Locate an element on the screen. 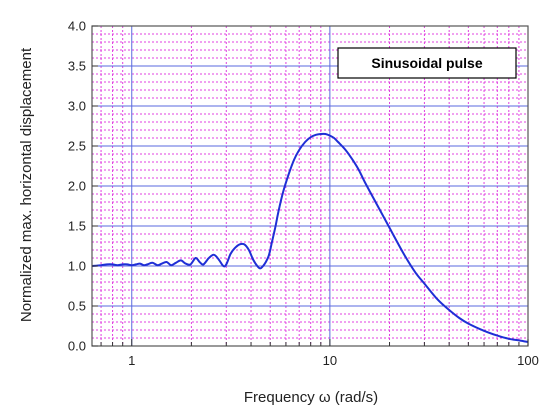 The width and height of the screenshot is (550, 412). y-tick-label: 3.0 is located at coordinates (77, 106).